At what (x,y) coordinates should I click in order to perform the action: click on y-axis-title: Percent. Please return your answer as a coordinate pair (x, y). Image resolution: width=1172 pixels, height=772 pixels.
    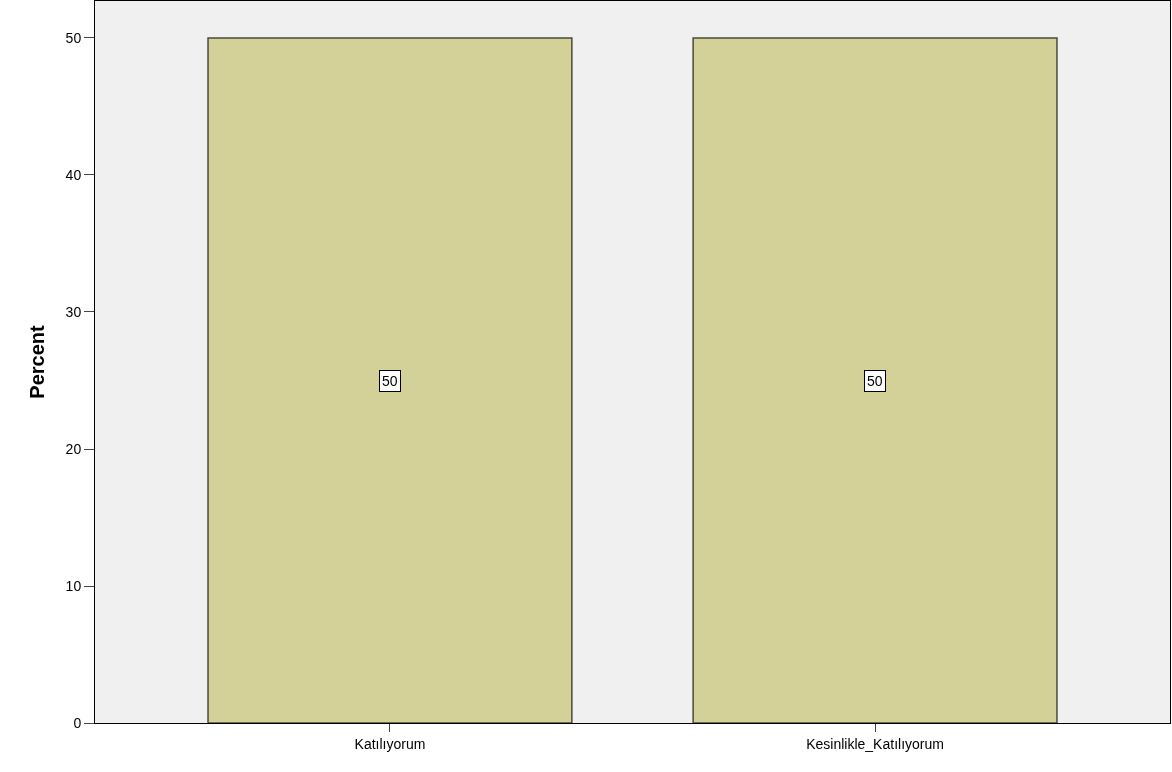
    Looking at the image, I should click on (37, 361).